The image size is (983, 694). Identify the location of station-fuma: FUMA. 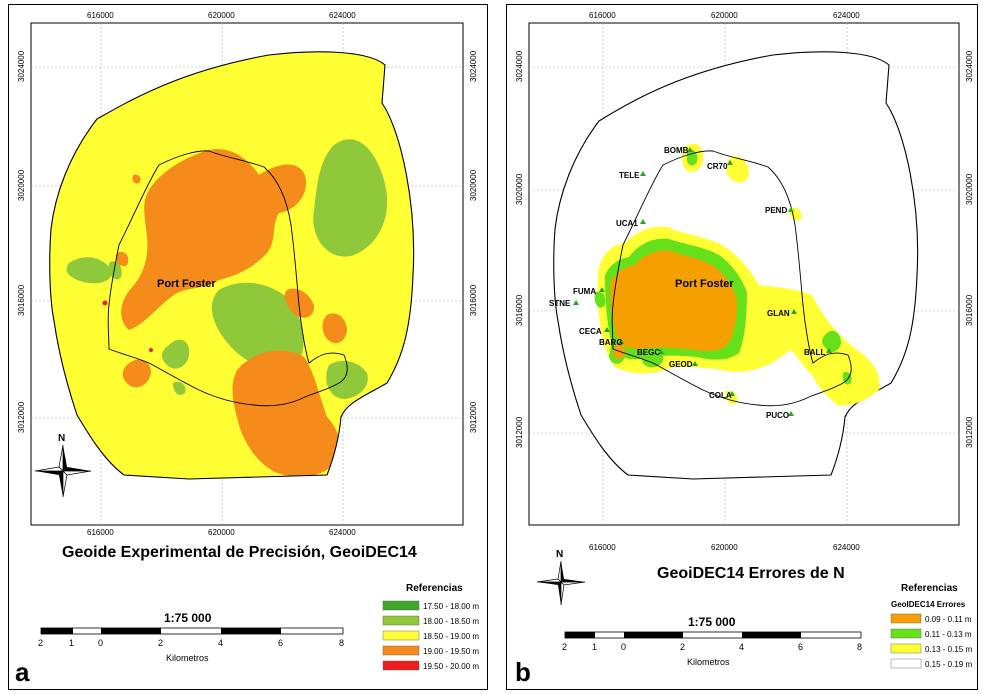
(589, 291).